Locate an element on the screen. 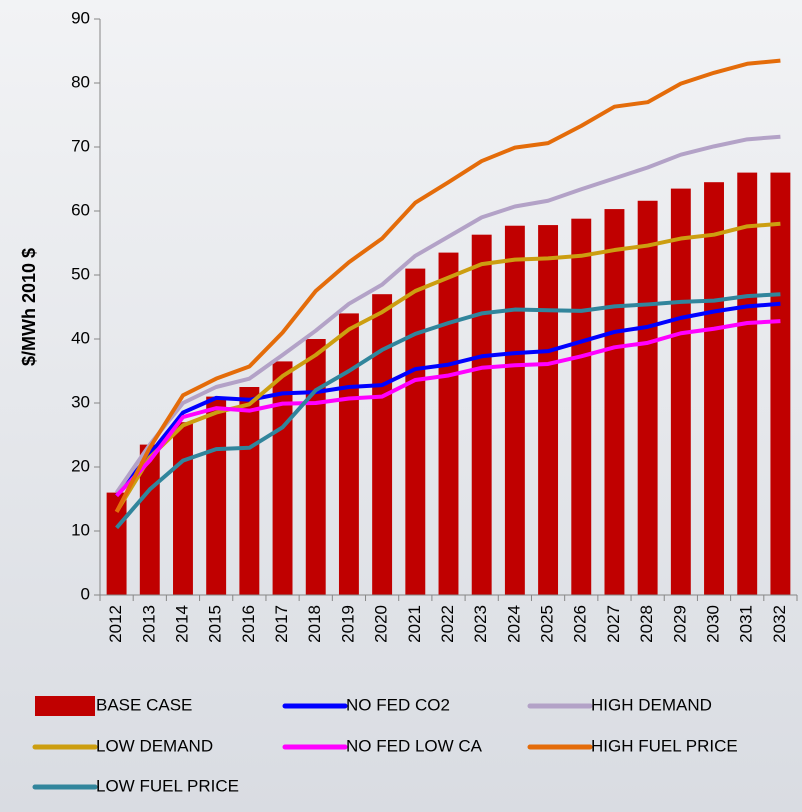 This screenshot has height=812, width=802. x-tick-label: 2015 is located at coordinates (215, 624).